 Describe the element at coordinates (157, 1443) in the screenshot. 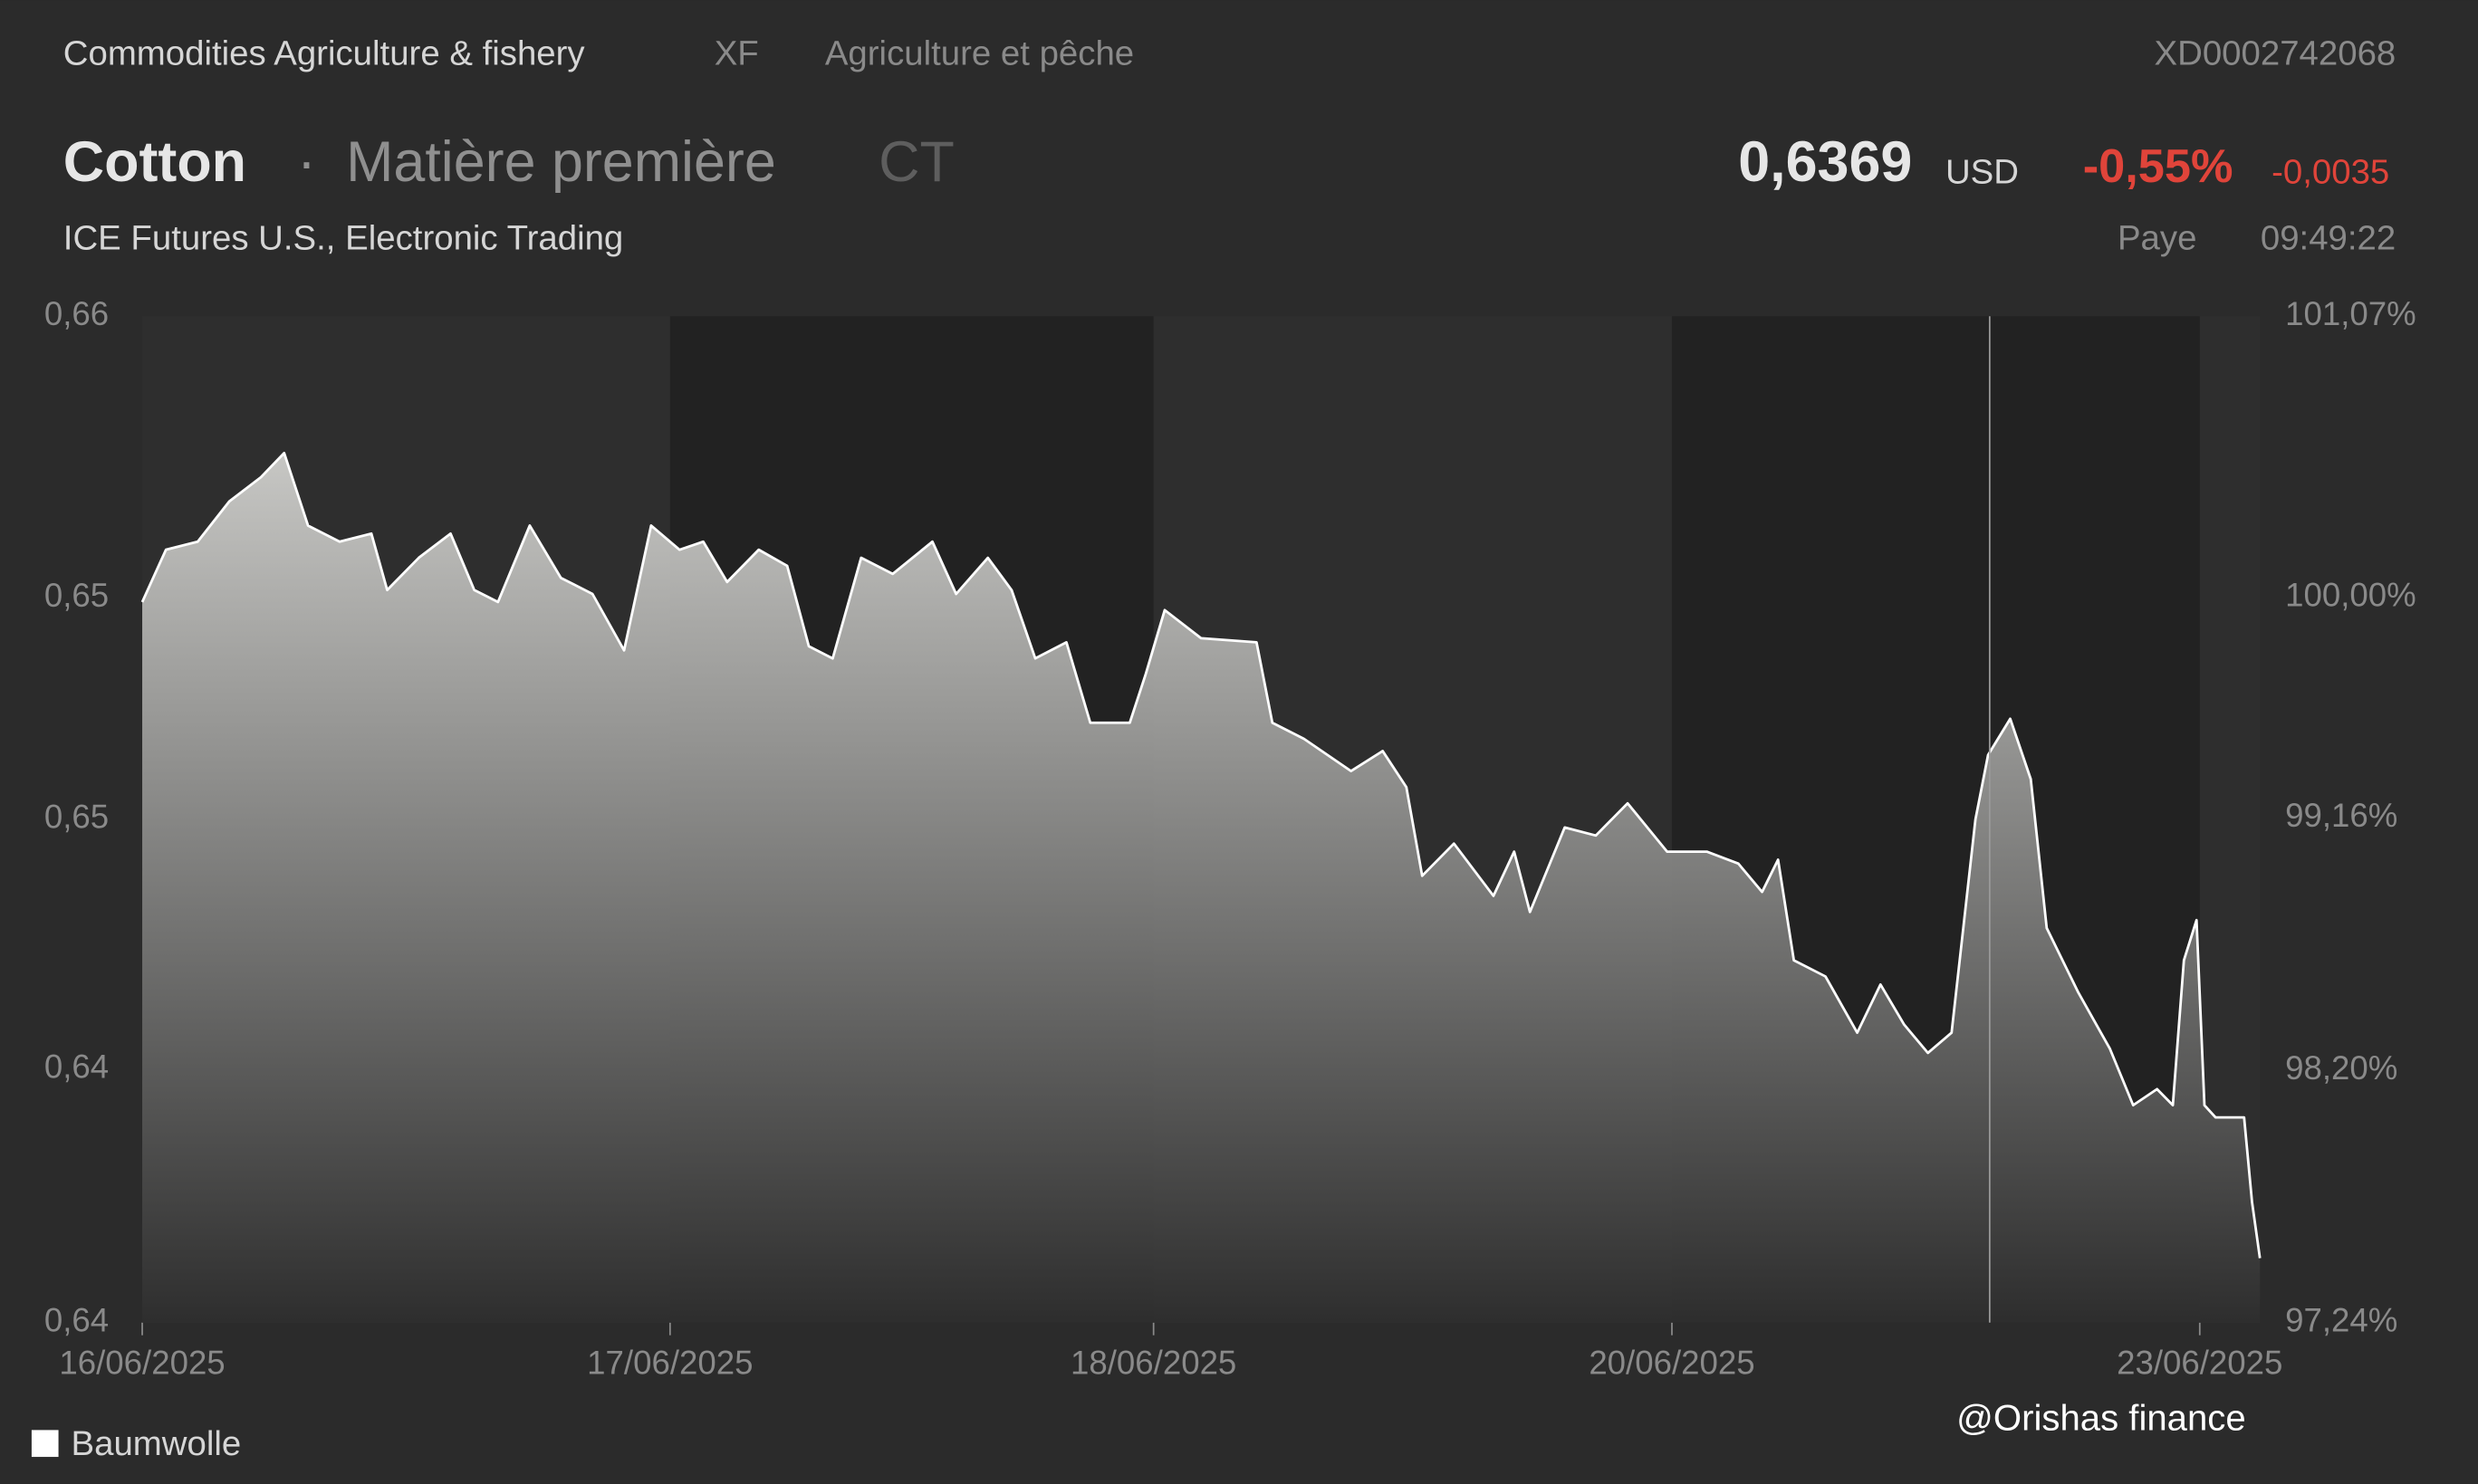

I see `legend-label: Baumwolle` at that location.